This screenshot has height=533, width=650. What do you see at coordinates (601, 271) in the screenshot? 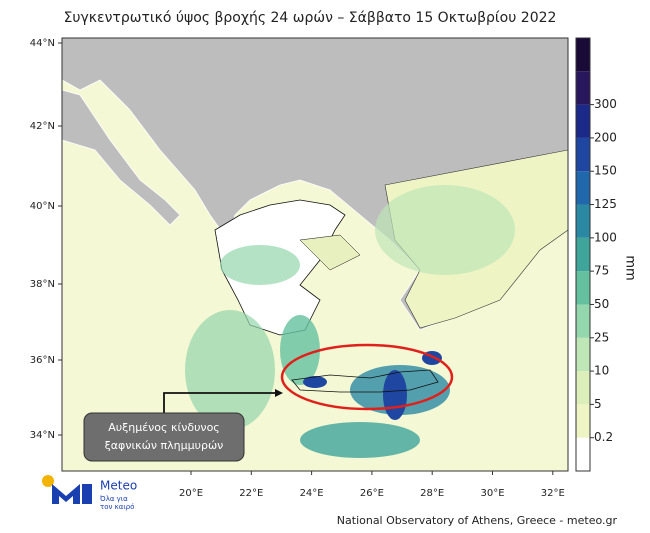
I see `colorbar-label: 75` at bounding box center [601, 271].